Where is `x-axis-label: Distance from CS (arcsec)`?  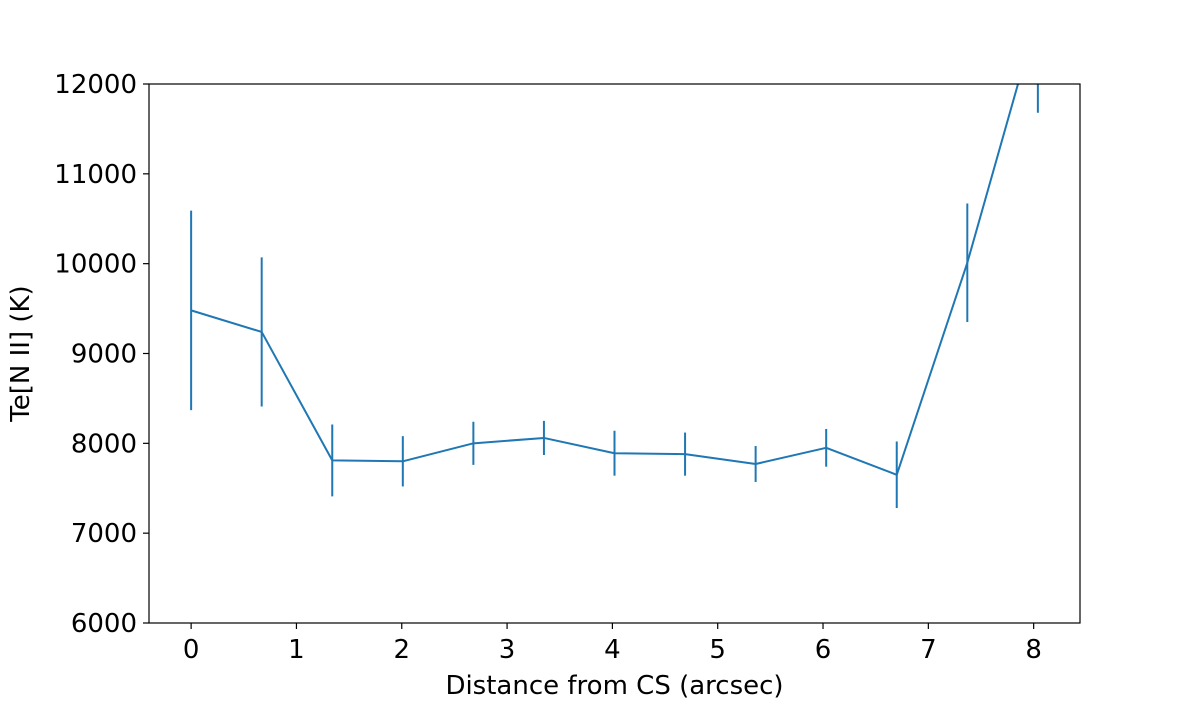 x-axis-label: Distance from CS (arcsec) is located at coordinates (614, 685).